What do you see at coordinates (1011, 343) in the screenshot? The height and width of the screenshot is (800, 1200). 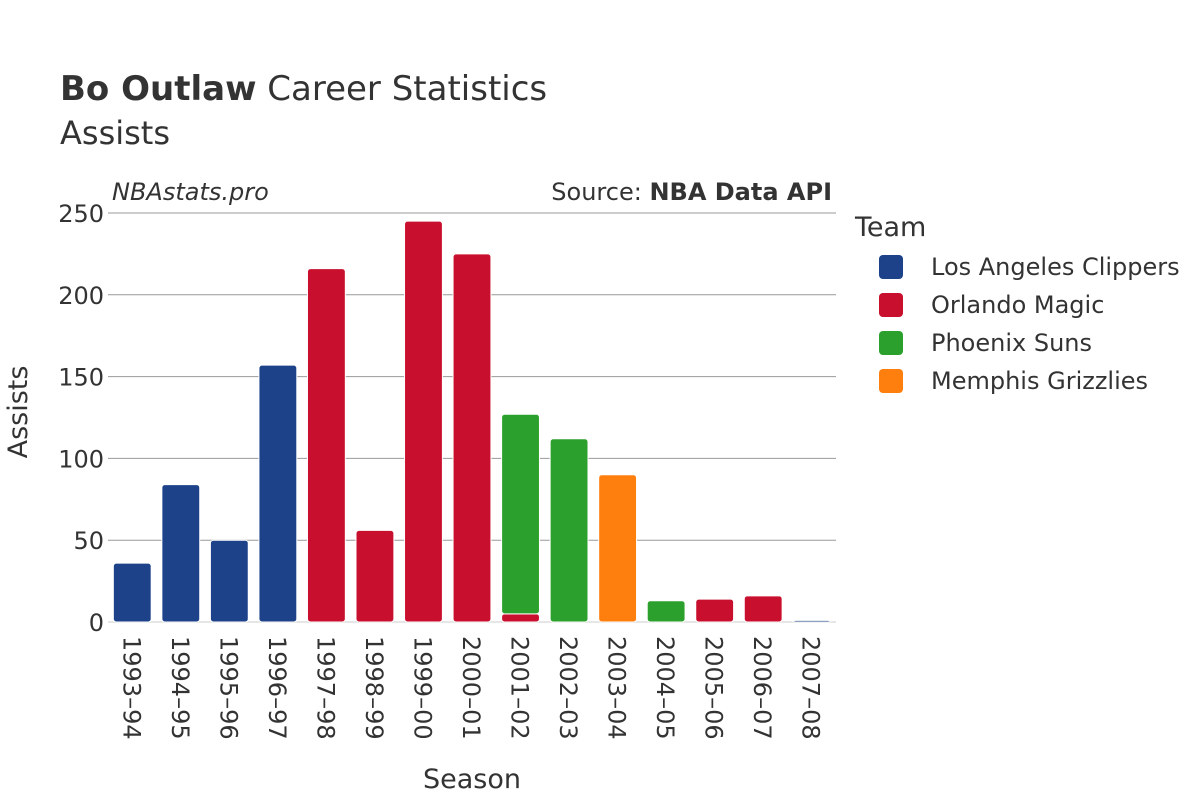 I see `legend-label: Phoenix Suns` at bounding box center [1011, 343].